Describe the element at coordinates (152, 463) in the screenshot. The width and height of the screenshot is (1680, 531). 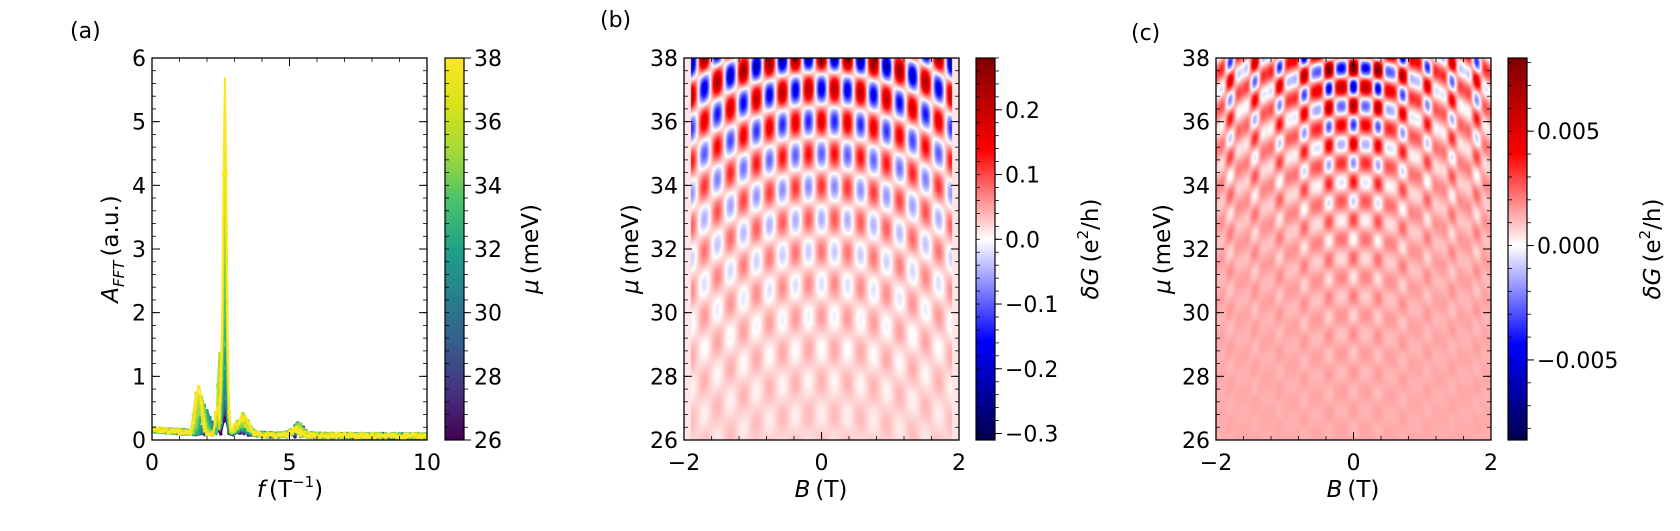
I see `x-tick-label: 0` at that location.